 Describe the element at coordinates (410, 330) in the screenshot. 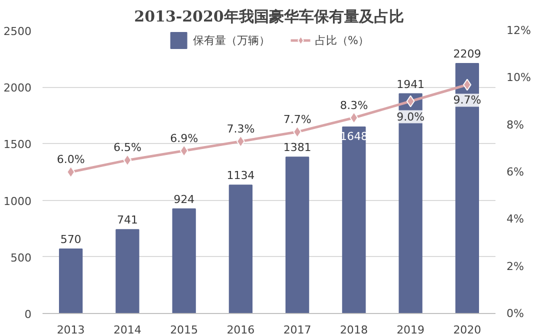

I see `x-tick-label: 2019` at that location.